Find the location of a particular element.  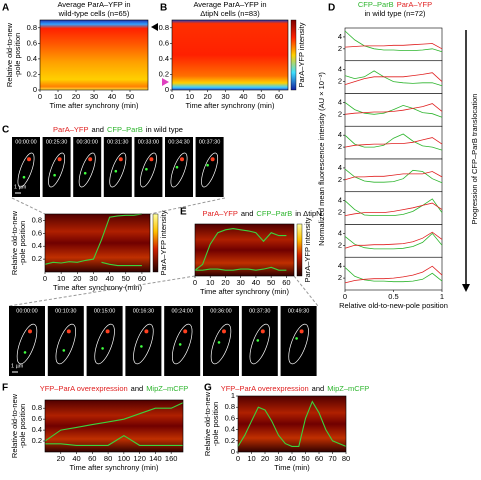

chart-title: Average ParA–YFP in is located at coordinates (229, 4).